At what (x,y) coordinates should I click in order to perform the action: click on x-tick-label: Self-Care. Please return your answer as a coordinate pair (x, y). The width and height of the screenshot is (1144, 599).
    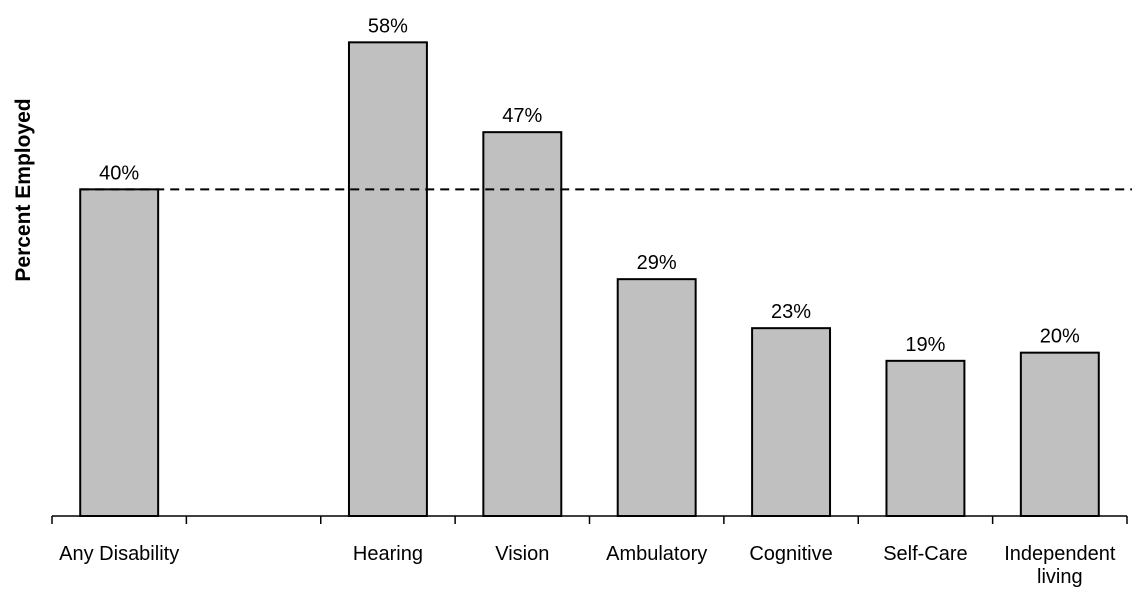
    Looking at the image, I should click on (925, 554).